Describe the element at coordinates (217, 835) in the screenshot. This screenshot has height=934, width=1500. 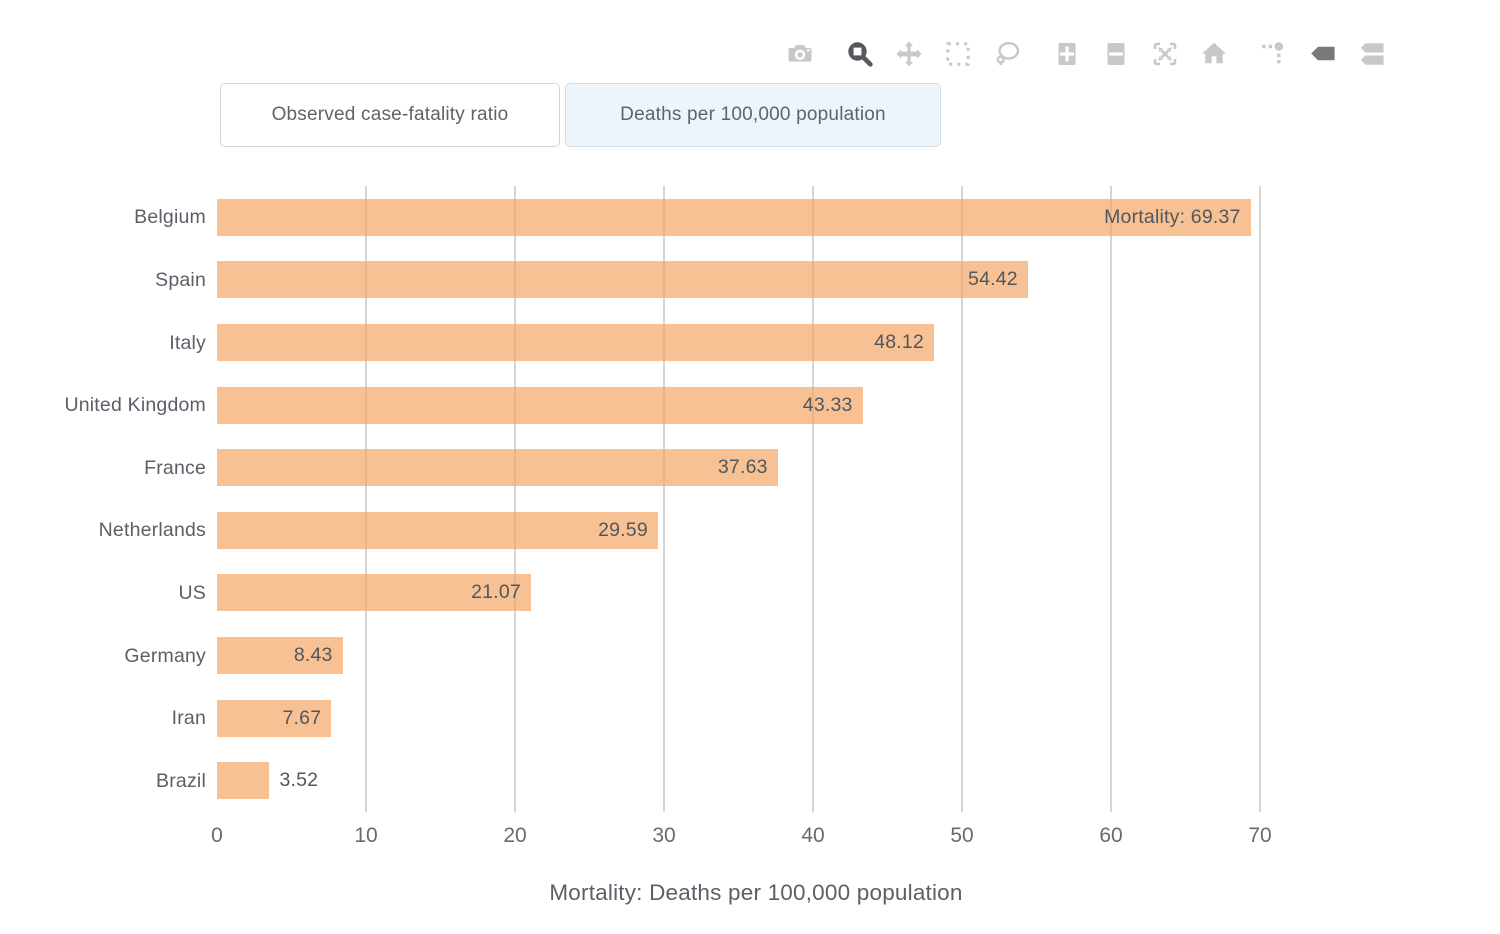
I see `x-tick-label: 0` at that location.